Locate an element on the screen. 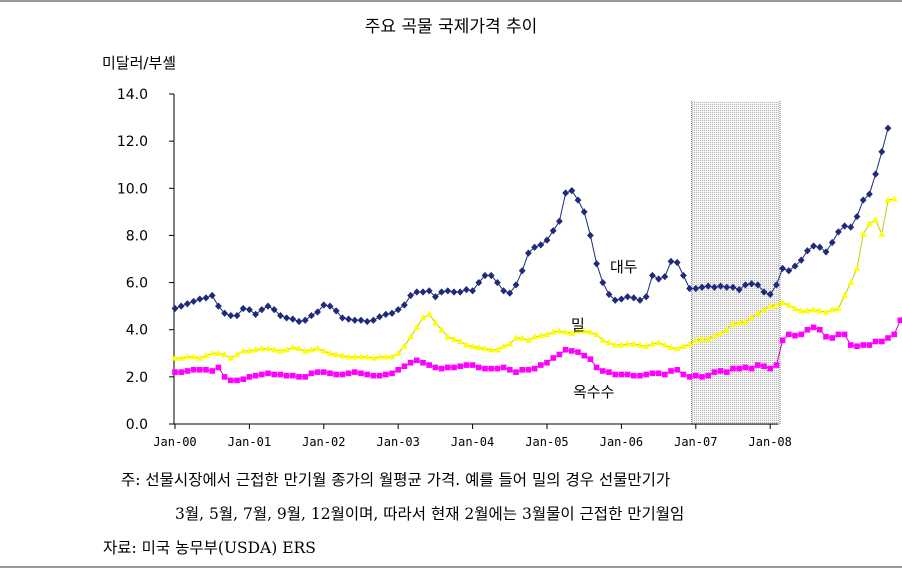 The height and width of the screenshot is (570, 902). x-tick-label: Jan-08 is located at coordinates (770, 442).